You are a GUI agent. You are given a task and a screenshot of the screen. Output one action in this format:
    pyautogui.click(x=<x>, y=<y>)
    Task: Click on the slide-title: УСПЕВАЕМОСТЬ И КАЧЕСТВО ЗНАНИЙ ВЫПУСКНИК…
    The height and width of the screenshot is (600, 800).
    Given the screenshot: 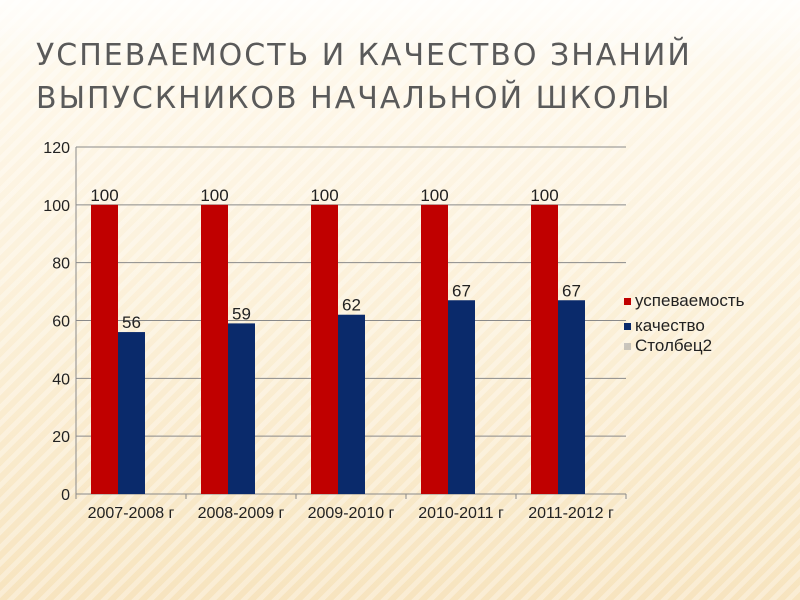 What is the action you would take?
    pyautogui.click(x=396, y=77)
    